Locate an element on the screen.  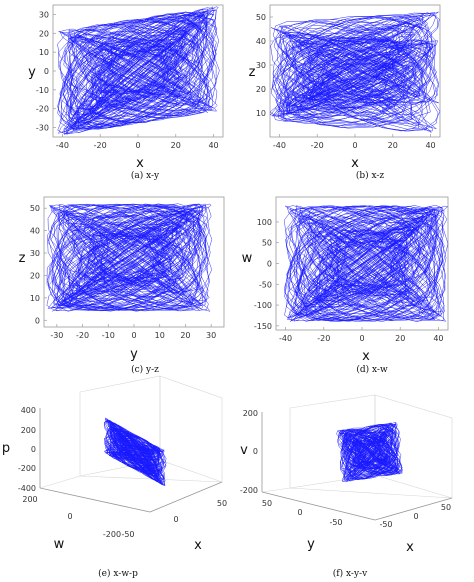
y-tick-label-b-0: 50 is located at coordinates (261, 17).